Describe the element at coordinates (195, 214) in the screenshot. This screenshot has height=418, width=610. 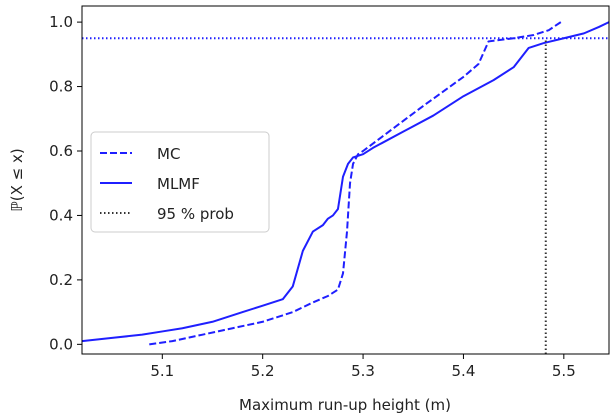
I see `legend-label-95-prob: 95 % prob` at that location.